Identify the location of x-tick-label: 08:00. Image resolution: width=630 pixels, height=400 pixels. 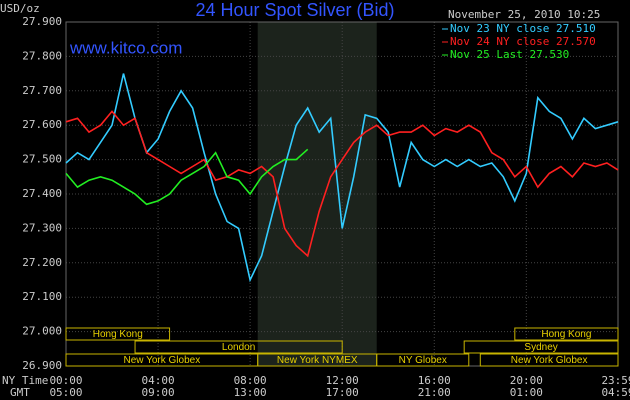
(250, 380).